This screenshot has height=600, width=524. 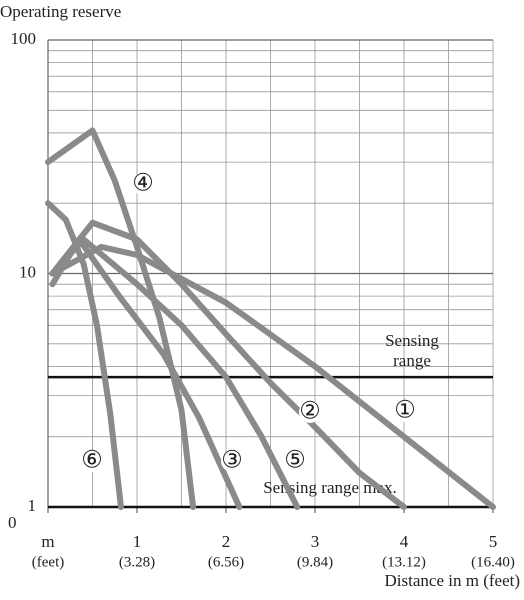 What do you see at coordinates (27, 271) in the screenshot?
I see `y-tick-label: 10` at bounding box center [27, 271].